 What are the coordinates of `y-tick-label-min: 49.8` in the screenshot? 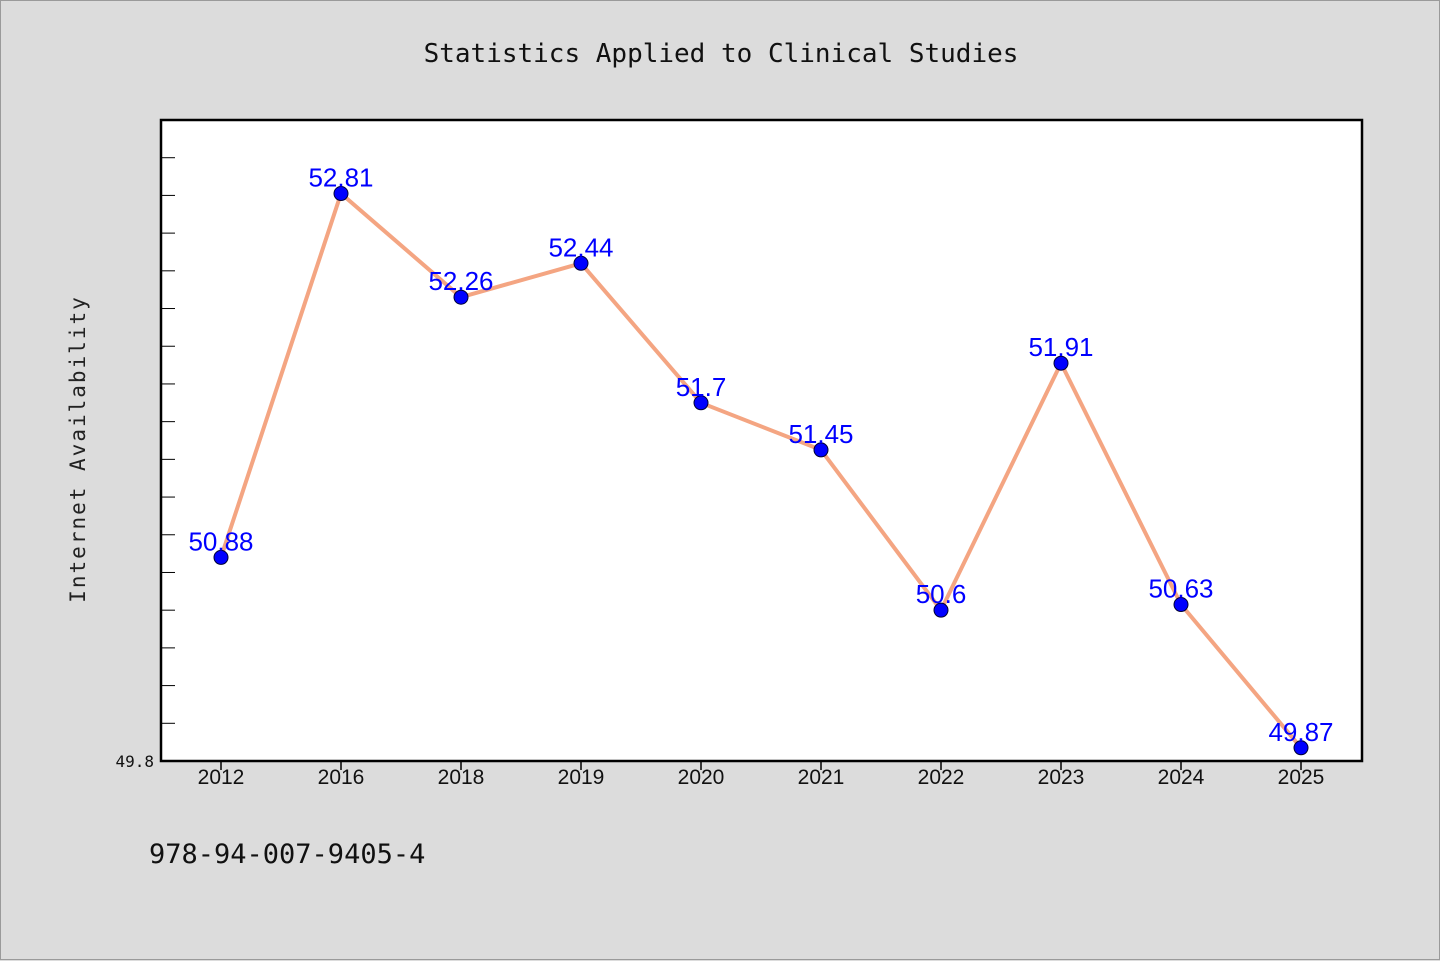 It's located at (134, 761).